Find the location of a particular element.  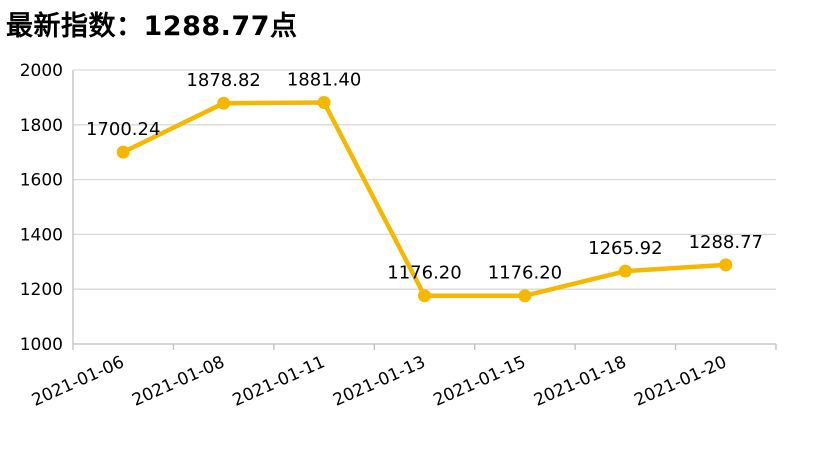

x-tick-label: 2021-01-18 is located at coordinates (580, 381).